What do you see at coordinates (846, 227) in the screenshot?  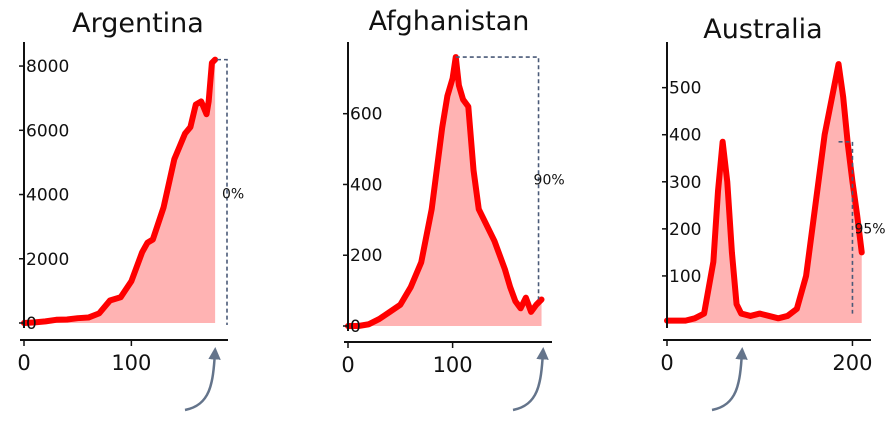 I see `decline-bracket-australia` at bounding box center [846, 227].